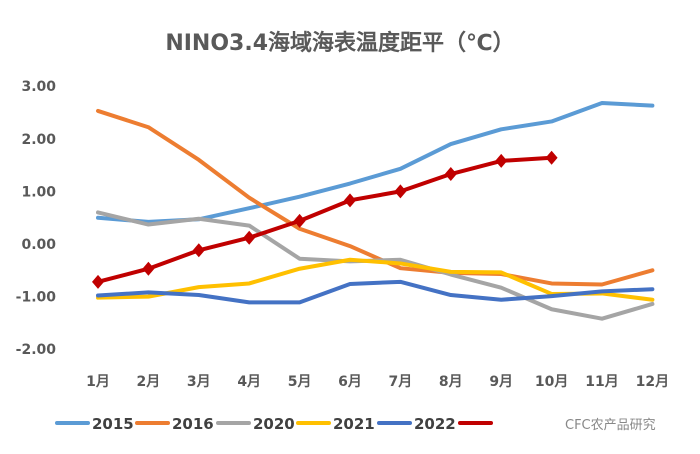 Image resolution: width=700 pixels, height=454 pixels. I want to click on x-tick-label: 2月, so click(149, 382).